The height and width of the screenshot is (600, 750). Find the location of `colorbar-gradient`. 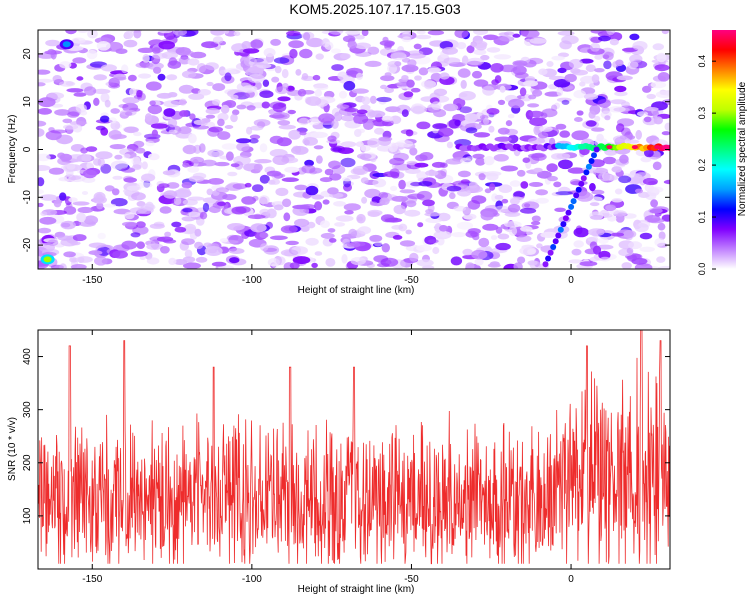

colorbar-gradient is located at coordinates (724, 149).